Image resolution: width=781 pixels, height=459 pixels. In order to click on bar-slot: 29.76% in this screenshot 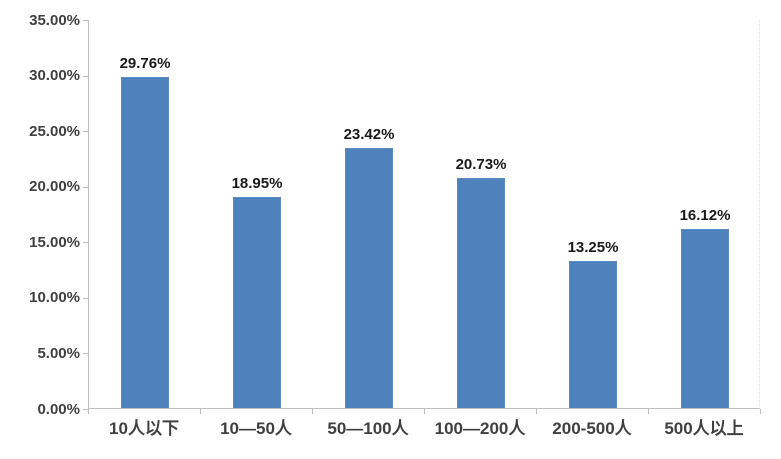, I will do `click(145, 214)`.